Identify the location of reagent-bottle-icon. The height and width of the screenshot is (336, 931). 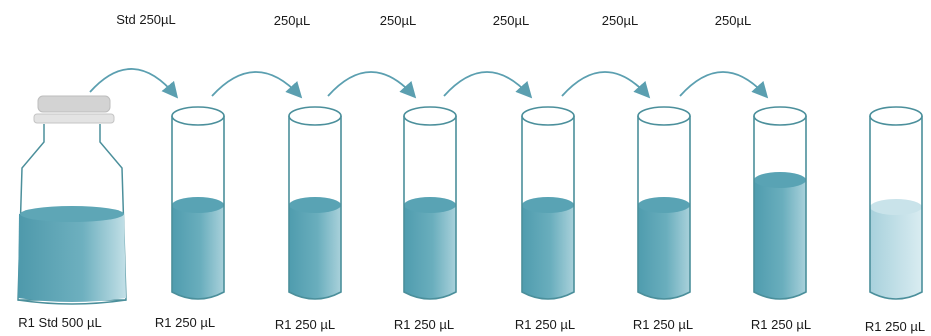
(72, 200).